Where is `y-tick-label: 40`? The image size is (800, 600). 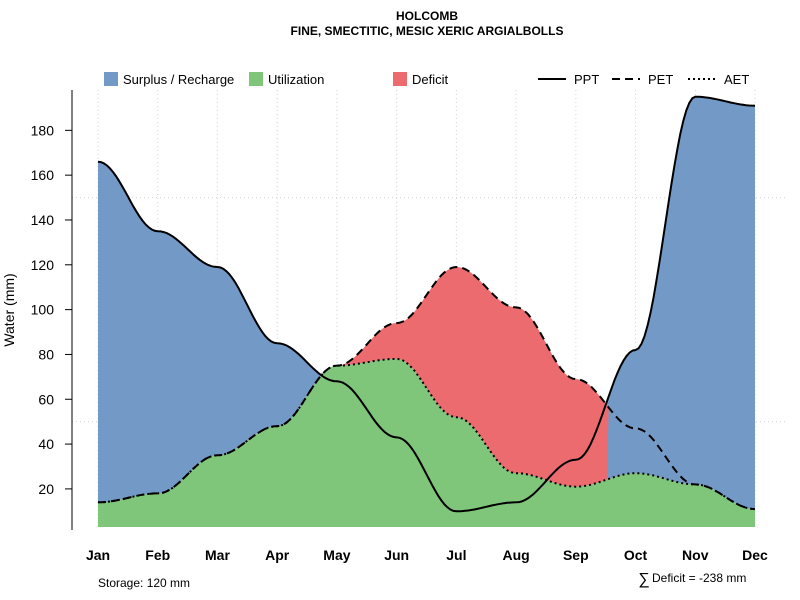 y-tick-label: 40 is located at coordinates (46, 444).